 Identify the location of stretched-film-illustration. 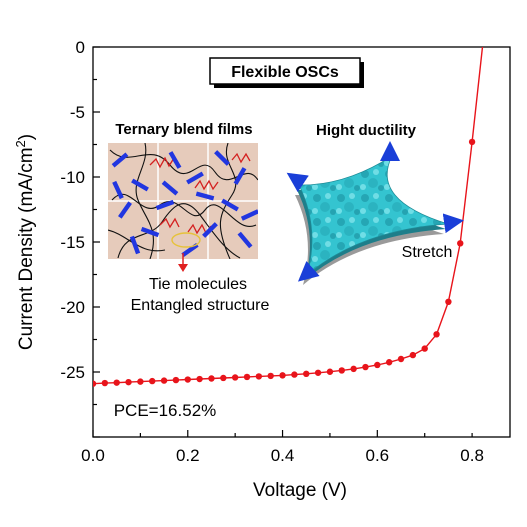
(375, 213).